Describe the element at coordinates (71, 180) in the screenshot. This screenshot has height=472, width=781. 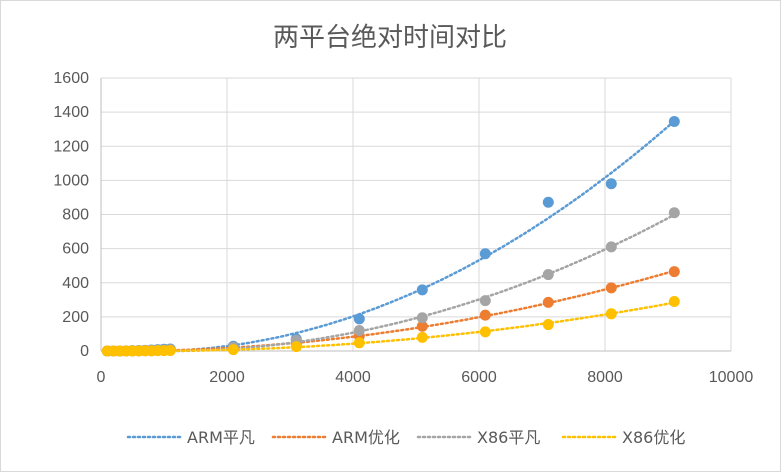
I see `y-tick-label: 1000` at that location.